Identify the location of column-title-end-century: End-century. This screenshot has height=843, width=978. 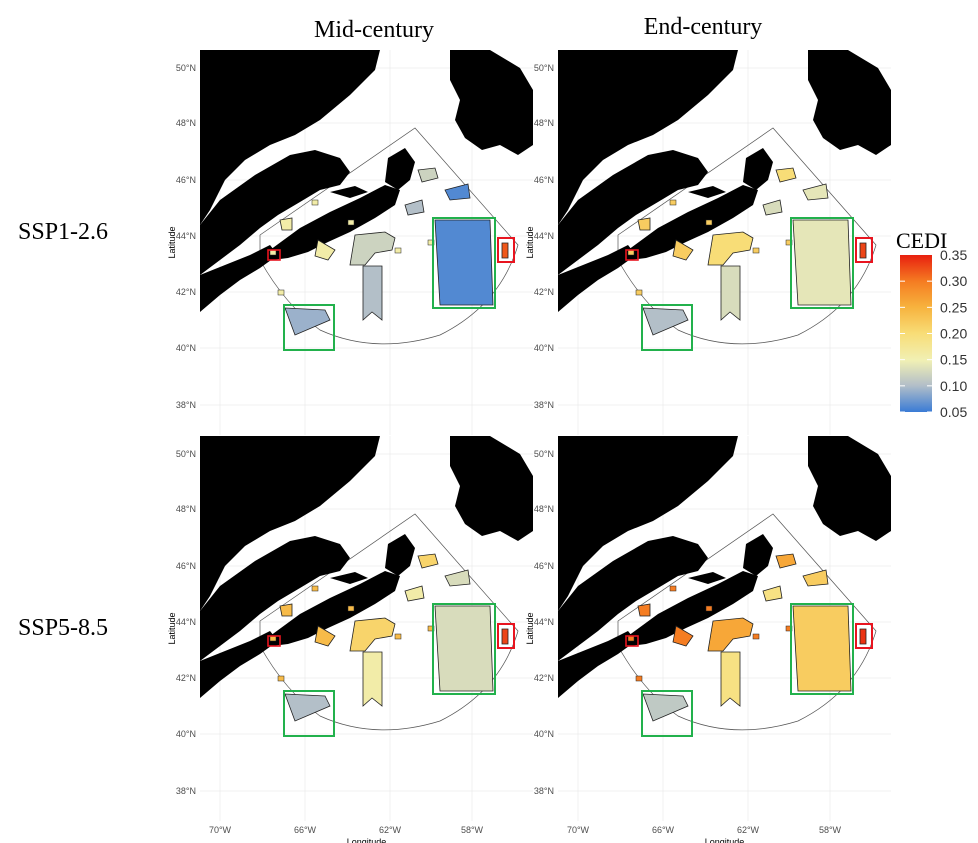
(703, 27).